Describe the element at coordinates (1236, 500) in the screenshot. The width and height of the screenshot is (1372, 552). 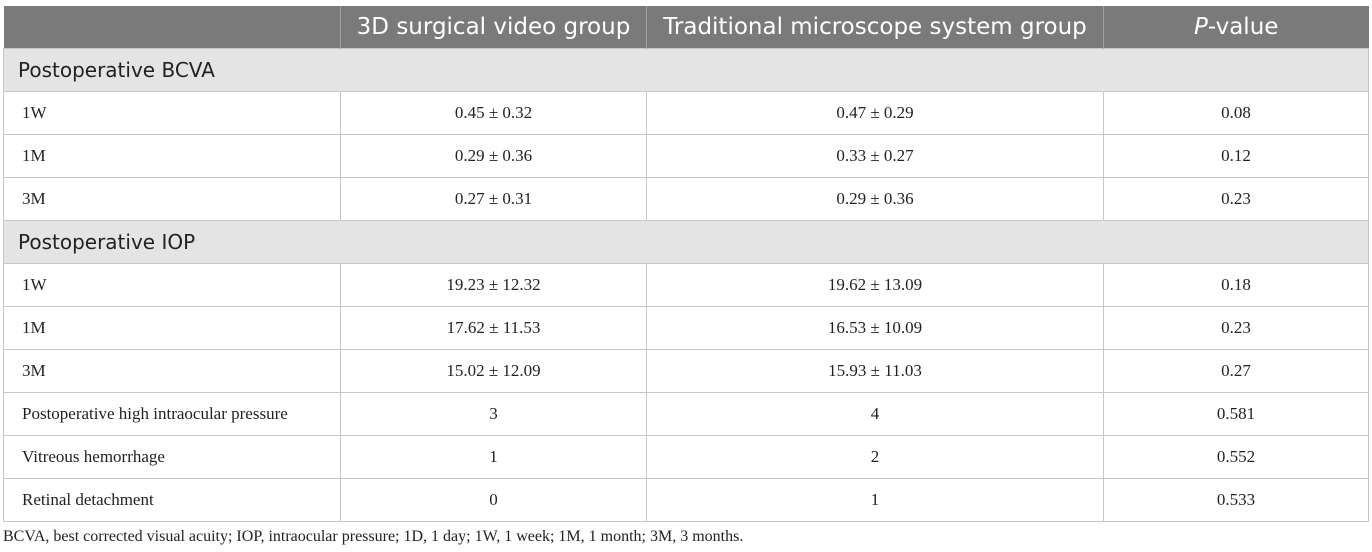
I see `cell-p-value: 0.533` at that location.